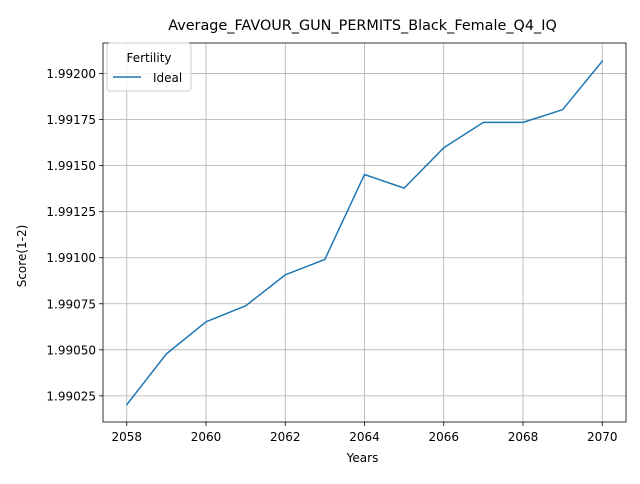 Image resolution: width=640 pixels, height=484 pixels. What do you see at coordinates (206, 437) in the screenshot?
I see `x-tick-label: 2060` at bounding box center [206, 437].